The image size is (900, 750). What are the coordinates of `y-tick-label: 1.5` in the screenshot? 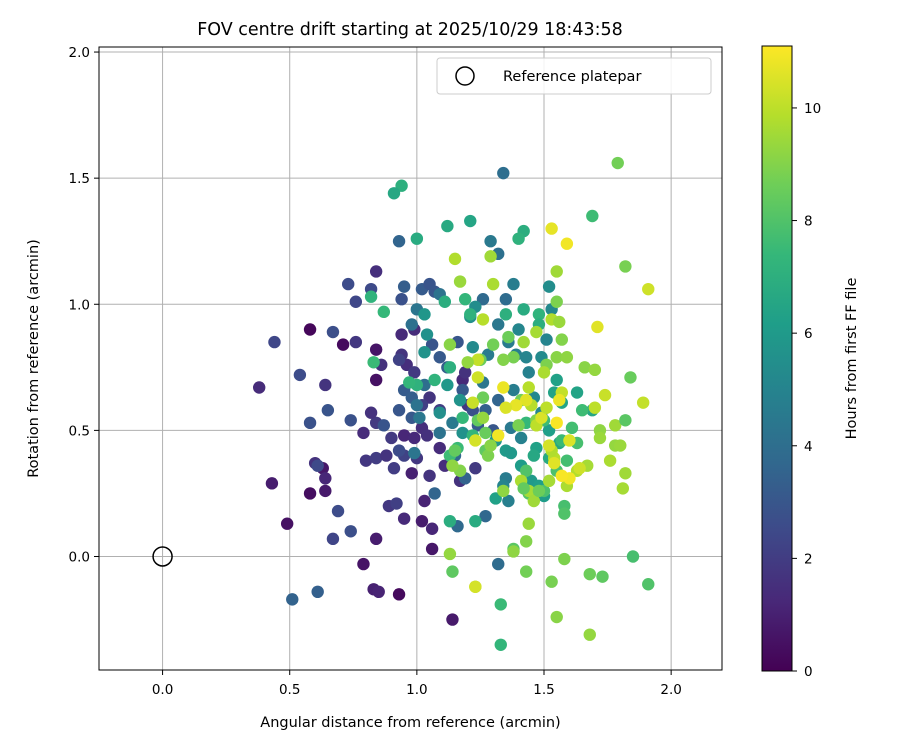 It's located at (79, 179).